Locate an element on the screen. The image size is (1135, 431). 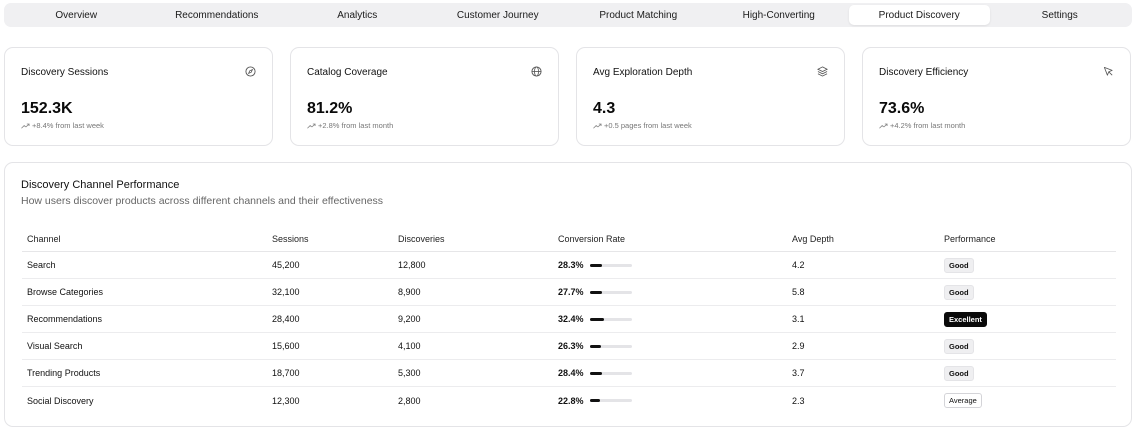
cell-avg-depth: 4.2 is located at coordinates (798, 265).